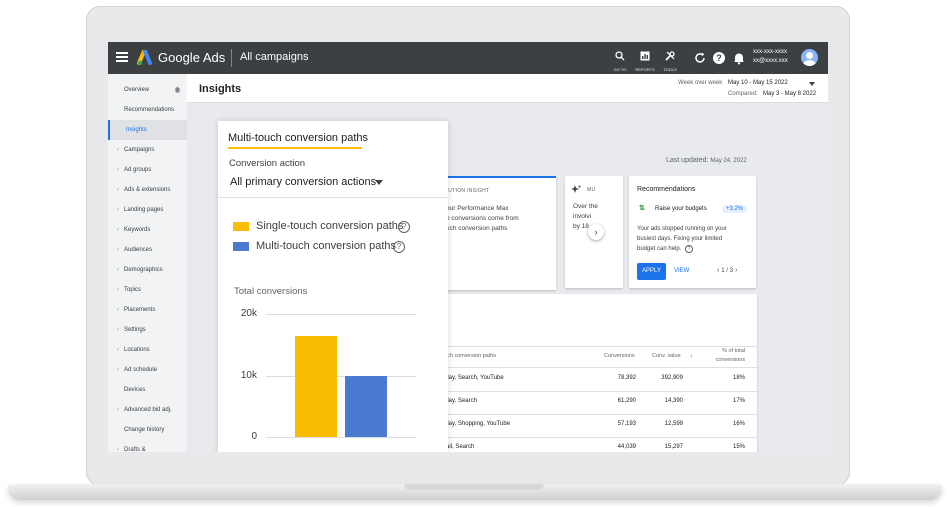 Image resolution: width=950 pixels, height=507 pixels. I want to click on sidebar-item-label: Advanced bid adj., so click(148, 410).